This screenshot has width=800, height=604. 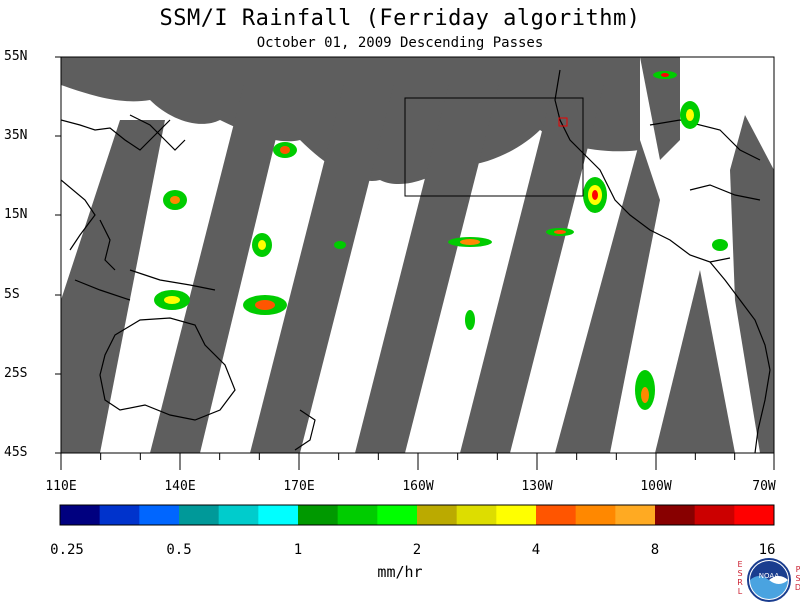 What do you see at coordinates (764, 486) in the screenshot?
I see `lon-label-70w: 70W` at bounding box center [764, 486].